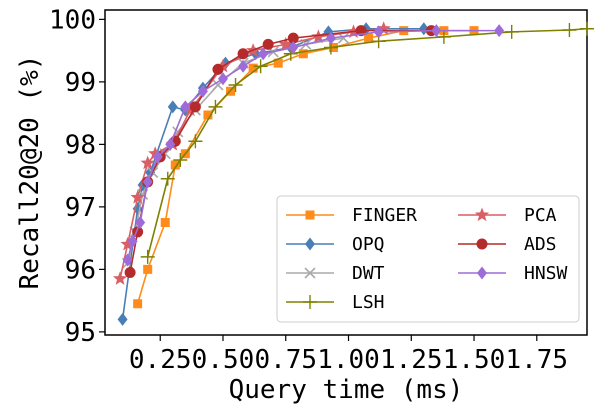 The width and height of the screenshot is (600, 420). I want to click on y-tick-label: 97, so click(80, 208).